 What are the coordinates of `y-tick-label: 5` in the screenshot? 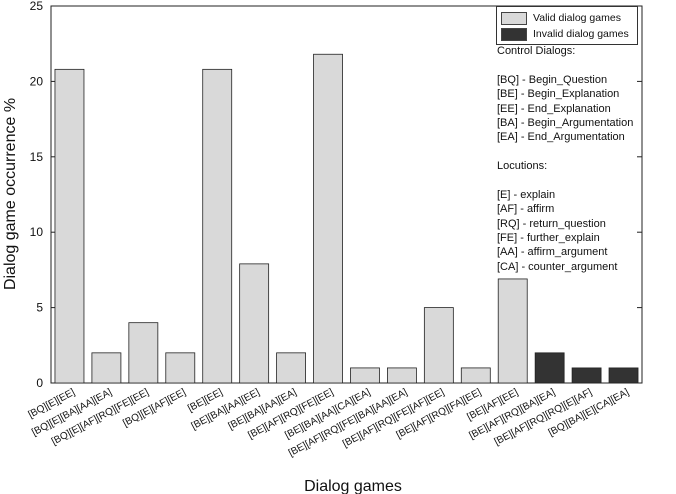 It's located at (39, 308).